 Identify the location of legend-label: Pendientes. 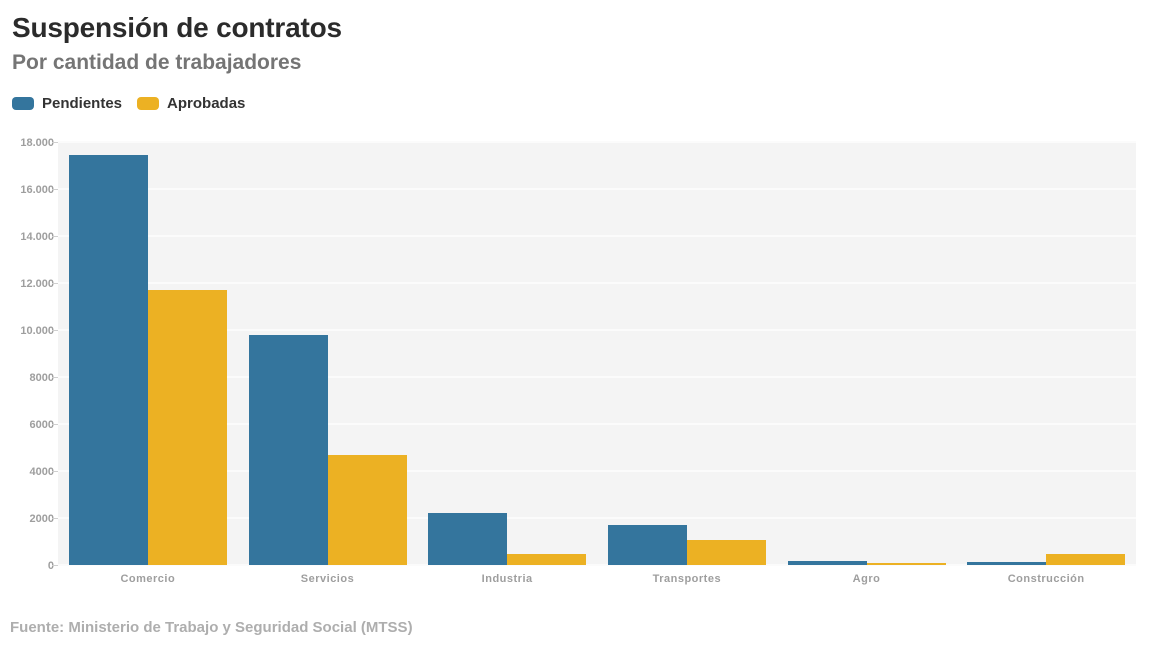
(82, 103).